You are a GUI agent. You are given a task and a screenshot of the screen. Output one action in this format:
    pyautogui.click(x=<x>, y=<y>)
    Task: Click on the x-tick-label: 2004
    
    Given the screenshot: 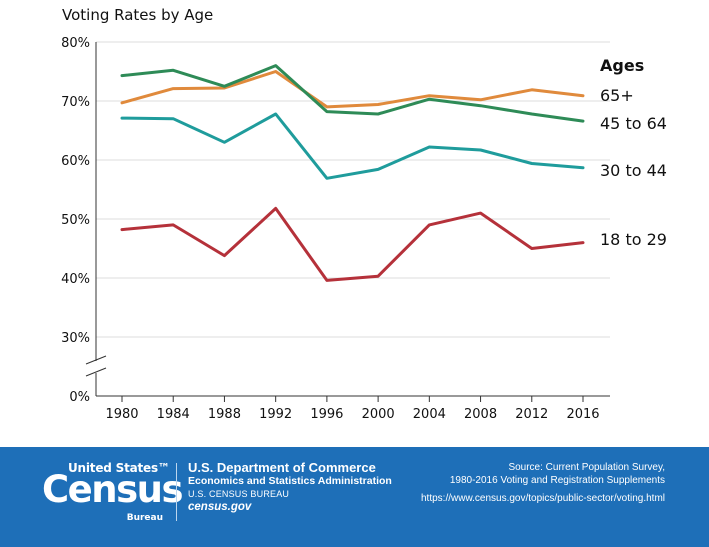 What is the action you would take?
    pyautogui.click(x=429, y=414)
    